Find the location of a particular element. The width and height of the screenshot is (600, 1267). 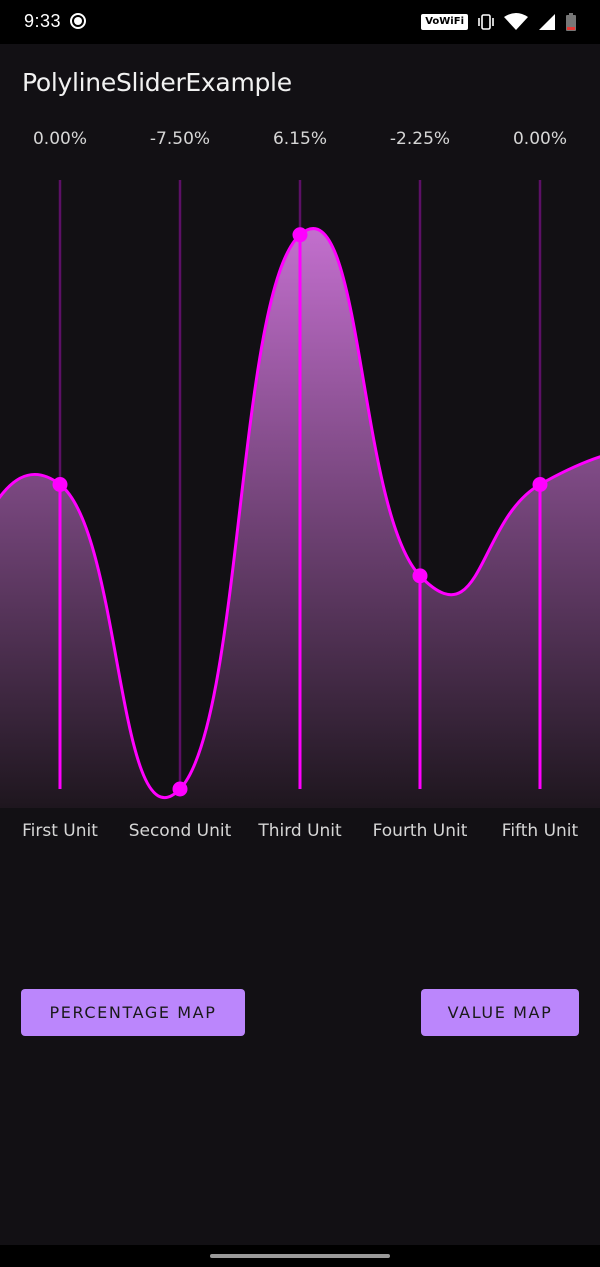

slider-handle-fourth is located at coordinates (420, 576).